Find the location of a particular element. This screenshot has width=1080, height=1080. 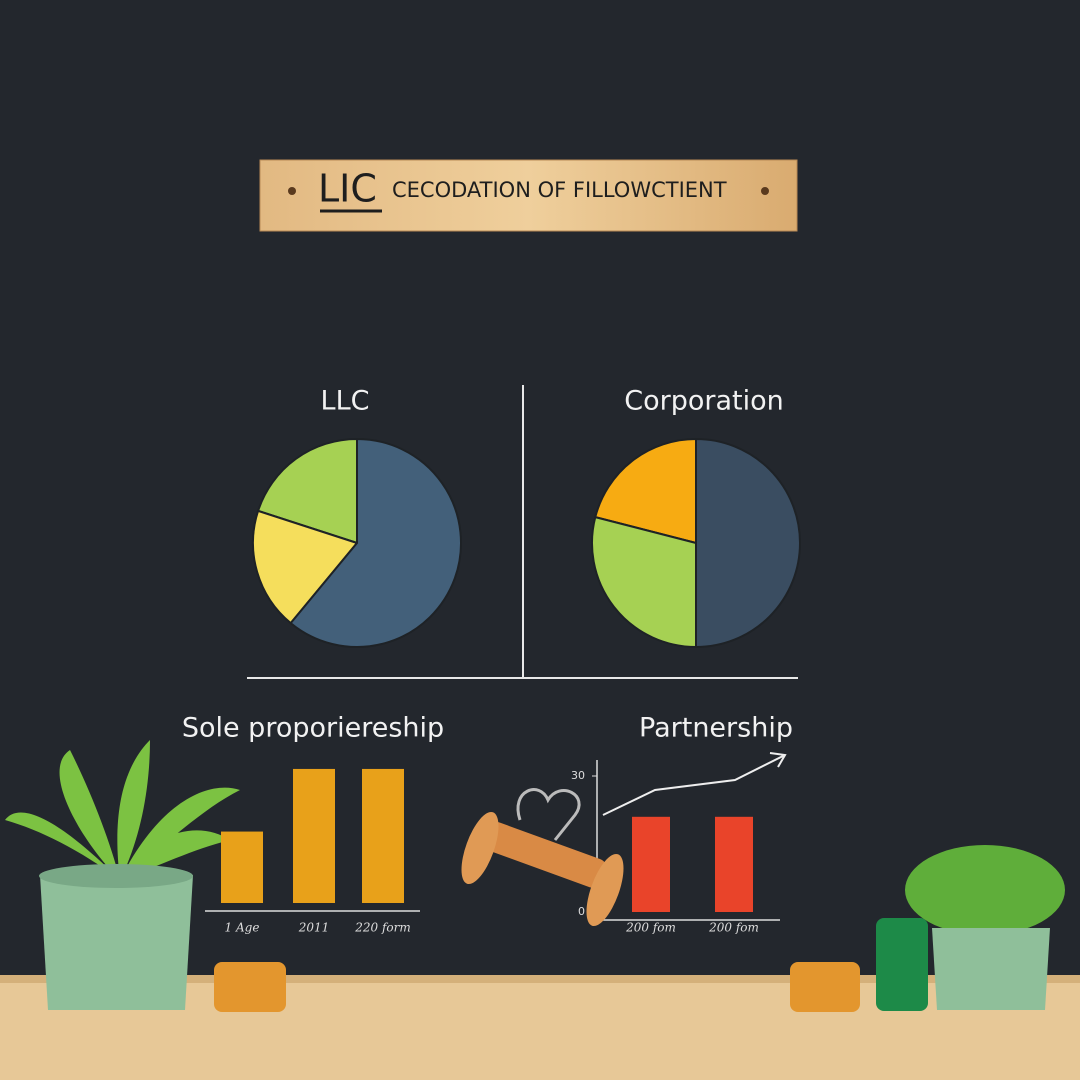

chart-title: Partnership is located at coordinates (716, 728).